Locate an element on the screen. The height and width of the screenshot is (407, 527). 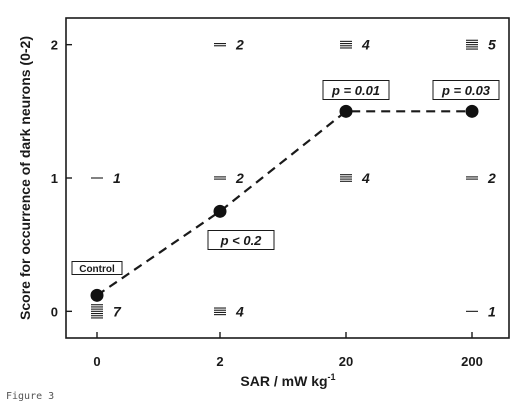
count-label: 5 is located at coordinates (492, 45).